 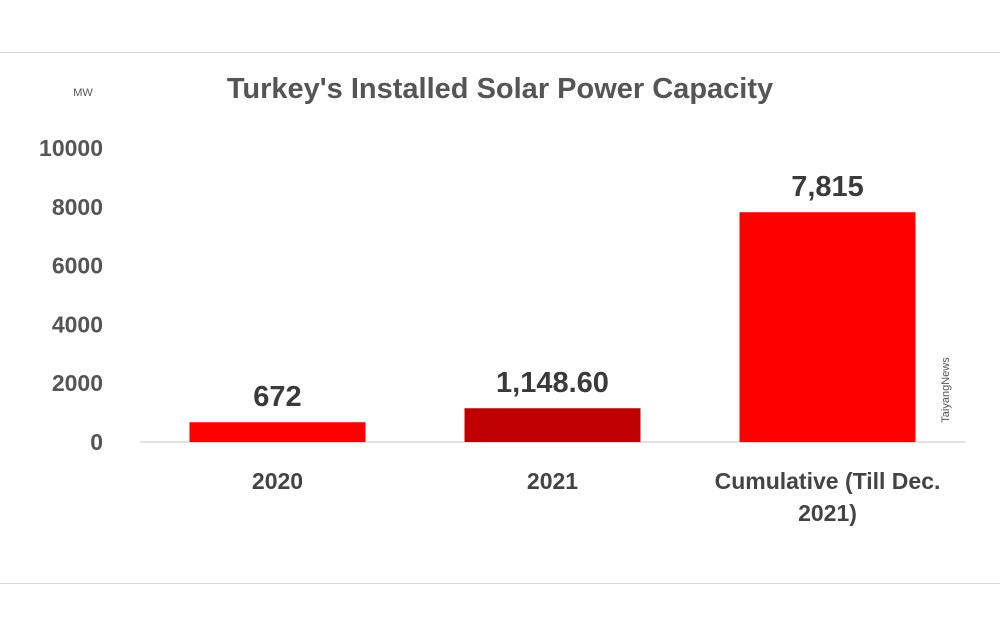 I want to click on x-category-label: 2020, so click(x=277, y=481).